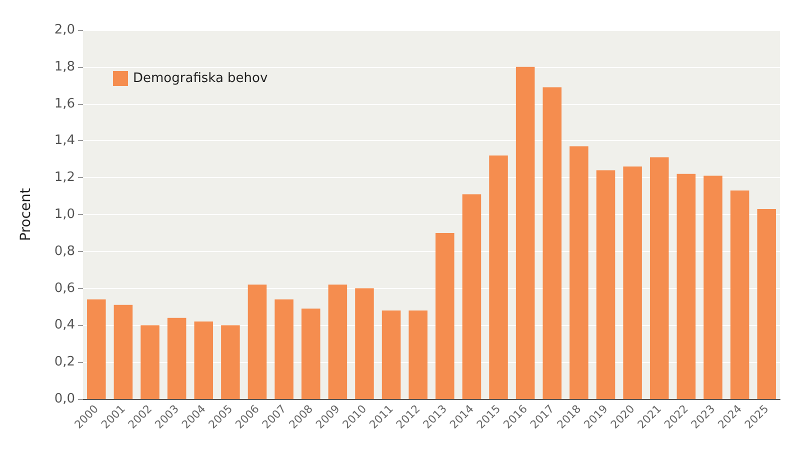 This screenshot has width=800, height=461. Describe the element at coordinates (64, 288) in the screenshot. I see `y-tick-label: 0,6` at that location.